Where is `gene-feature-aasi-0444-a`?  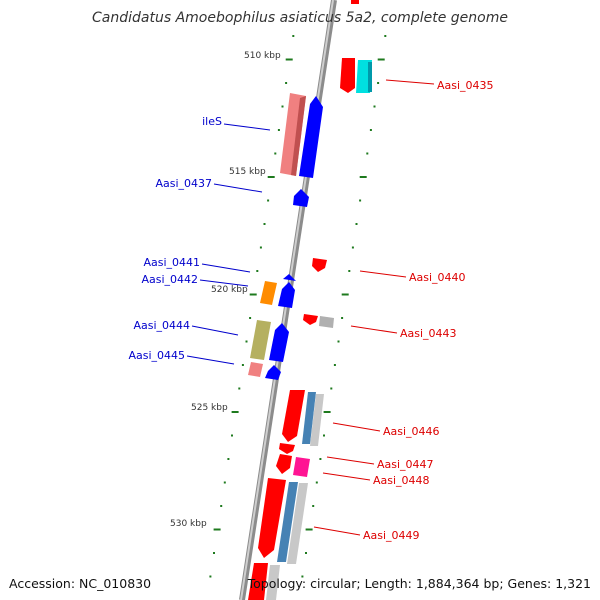 gene-feature-aasi-0444-a is located at coordinates (260, 340).